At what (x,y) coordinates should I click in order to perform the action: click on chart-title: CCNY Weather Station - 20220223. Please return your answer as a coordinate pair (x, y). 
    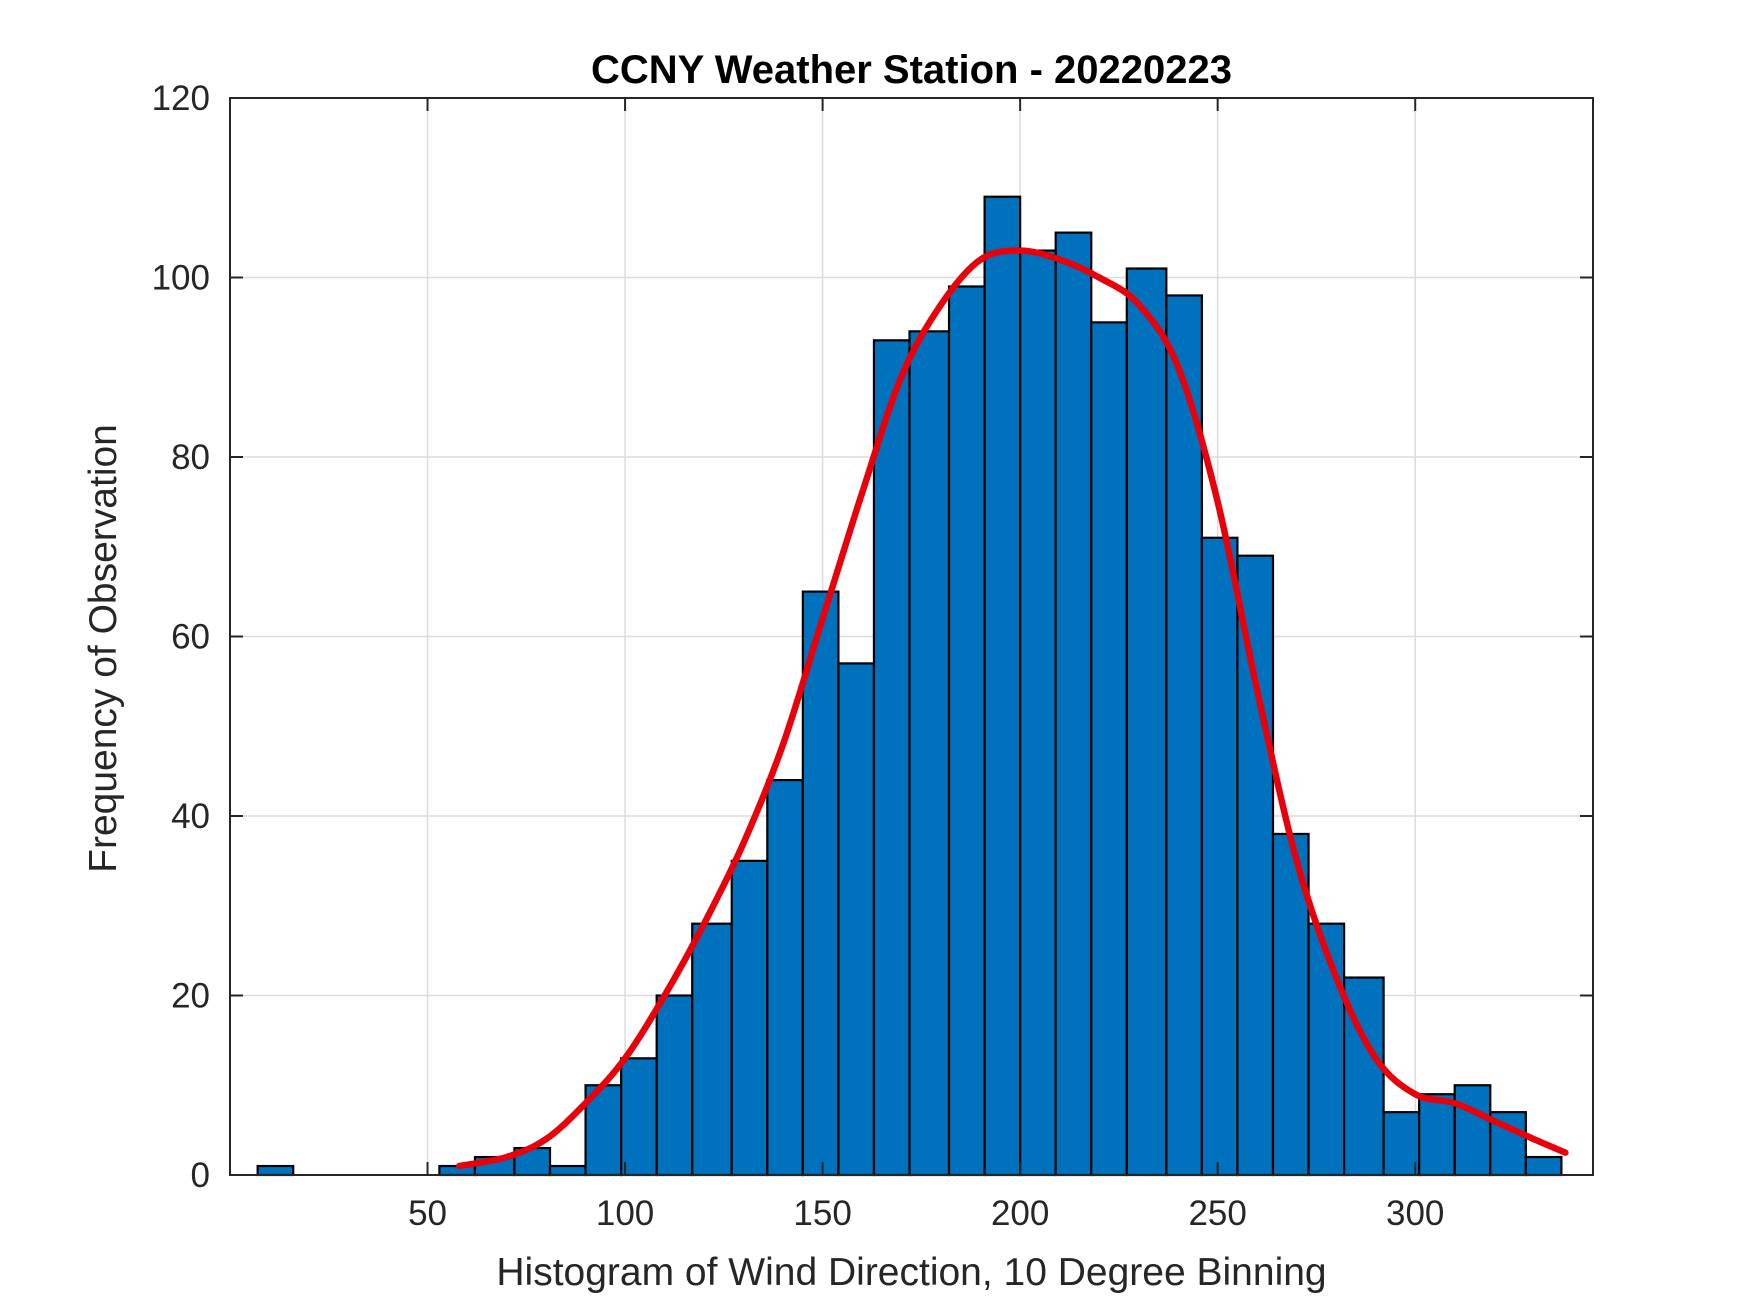
    Looking at the image, I should click on (911, 70).